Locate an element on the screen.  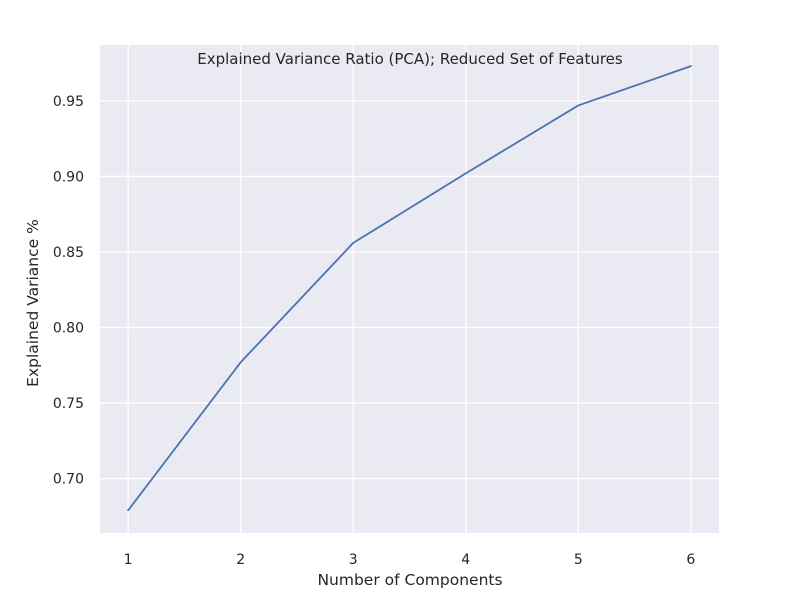
x-tick-label: 6 is located at coordinates (690, 560).